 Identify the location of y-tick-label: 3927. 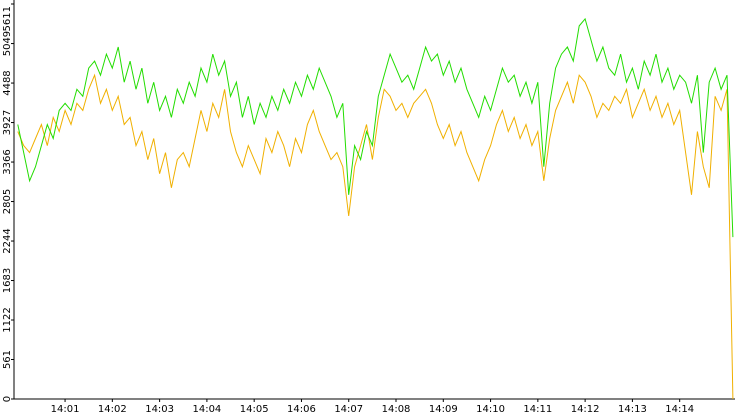
(7, 122).